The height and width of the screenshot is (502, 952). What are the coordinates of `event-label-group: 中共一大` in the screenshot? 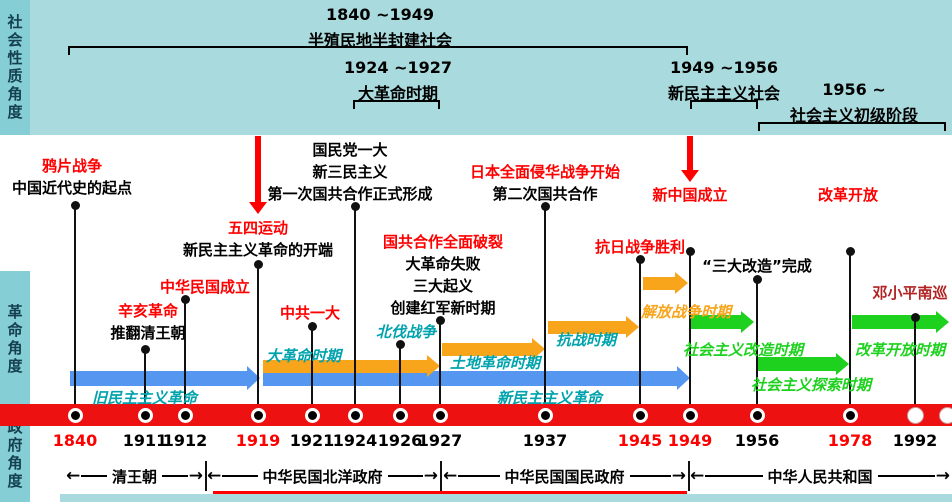 It's located at (310, 313).